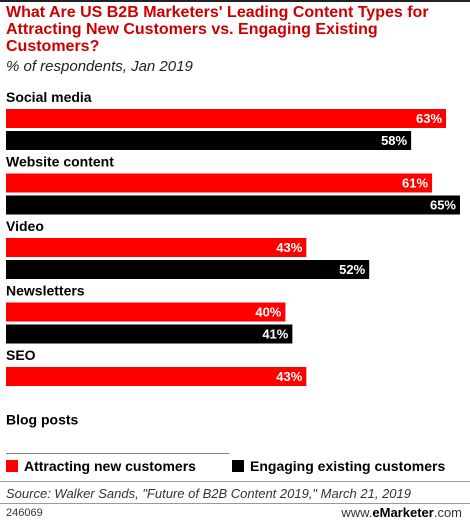 The width and height of the screenshot is (470, 525). What do you see at coordinates (235, 1) in the screenshot?
I see `top-rule` at bounding box center [235, 1].